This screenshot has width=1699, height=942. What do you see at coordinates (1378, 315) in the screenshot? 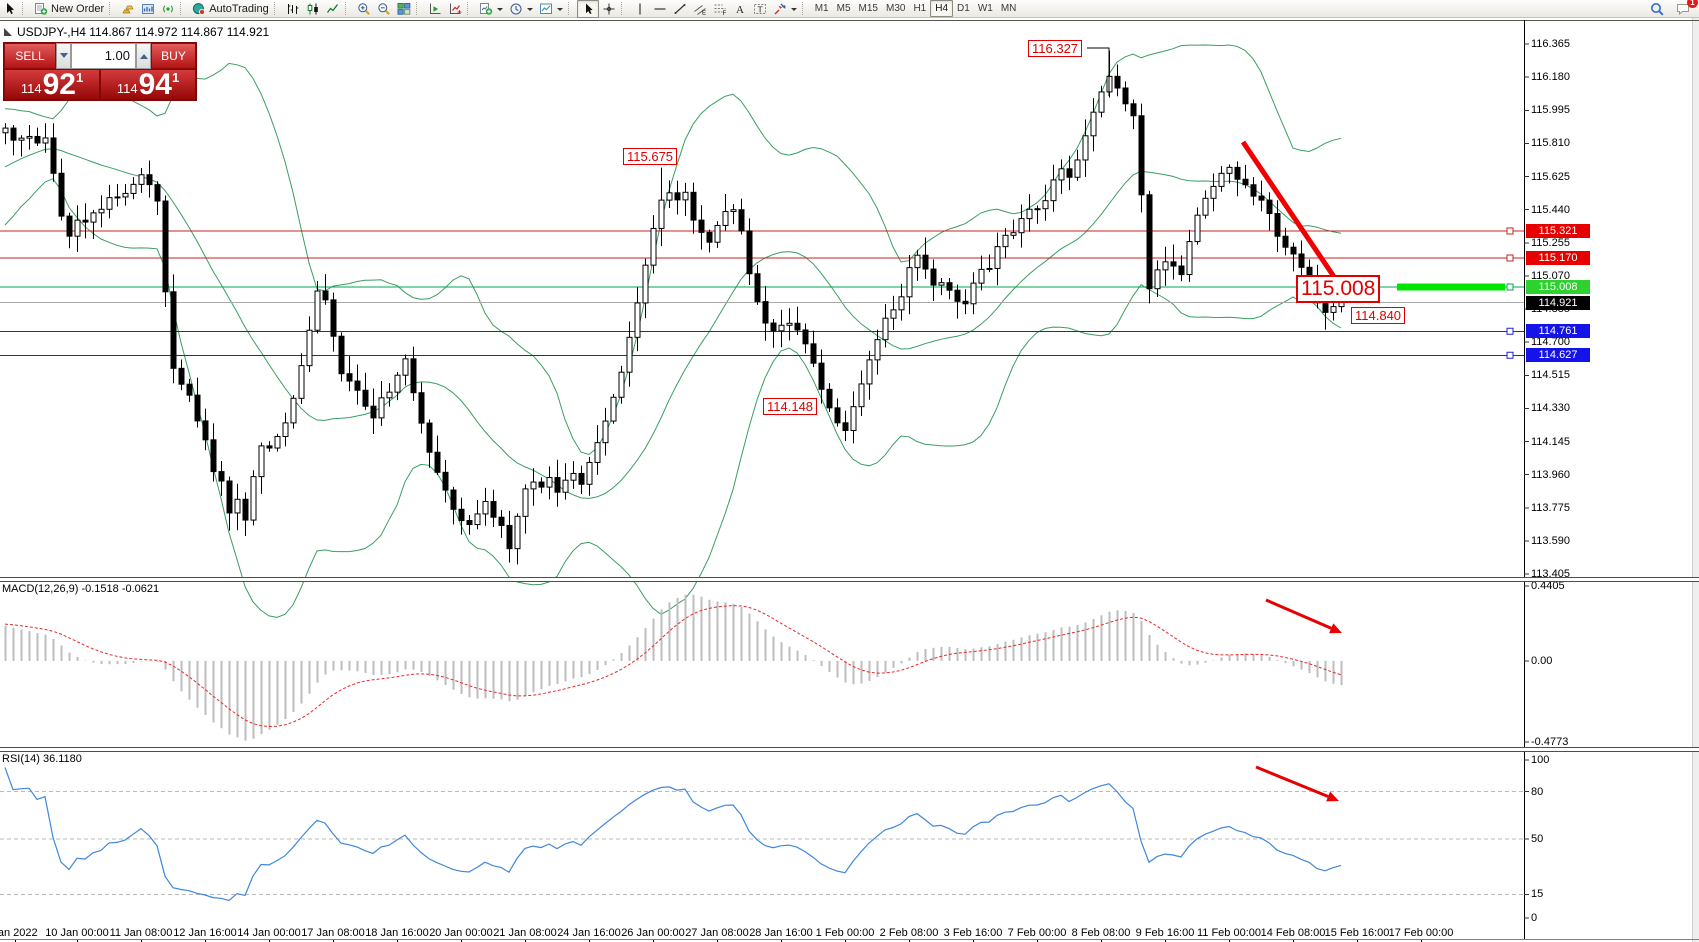
I see `price-annotation-label: 114.840` at bounding box center [1378, 315].